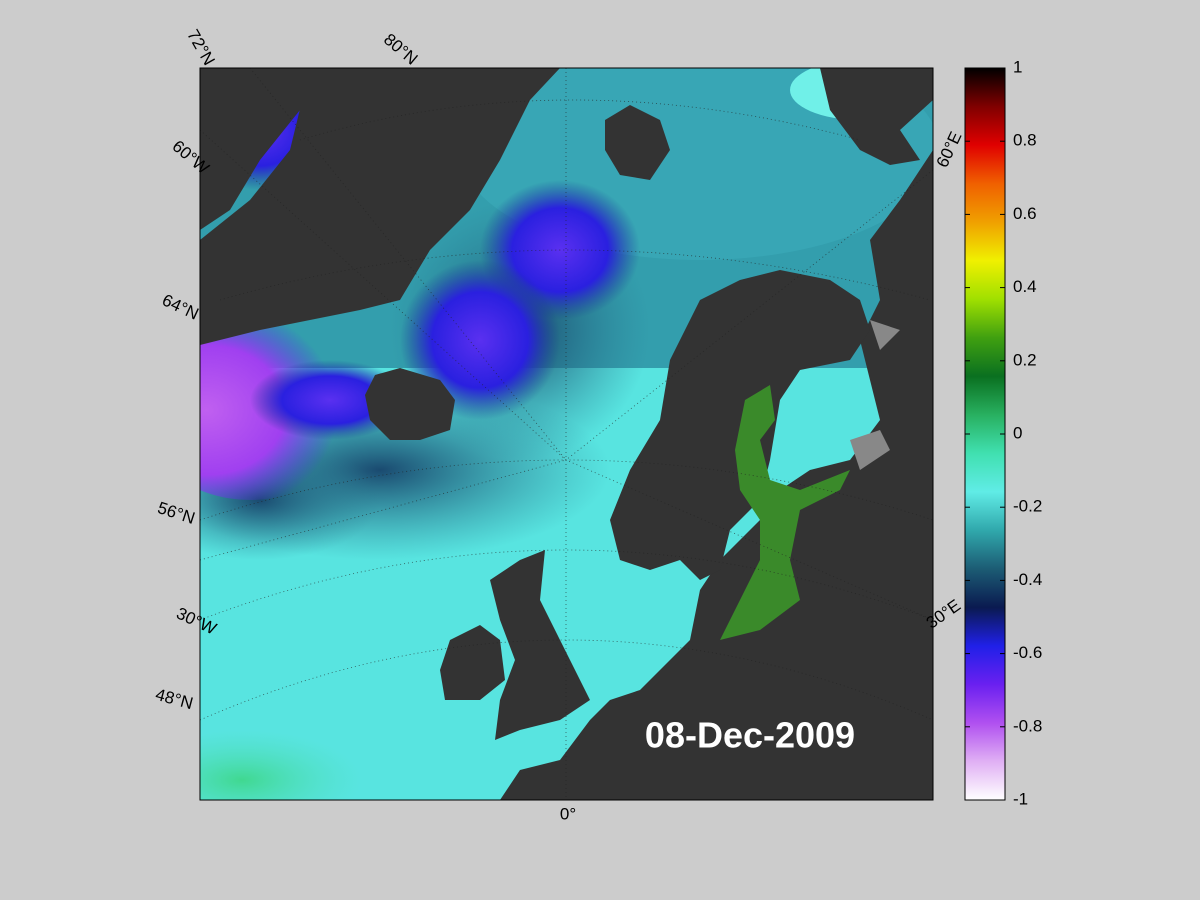  What do you see at coordinates (750, 735) in the screenshot?
I see `date-label: 08-Dec-2009` at bounding box center [750, 735].